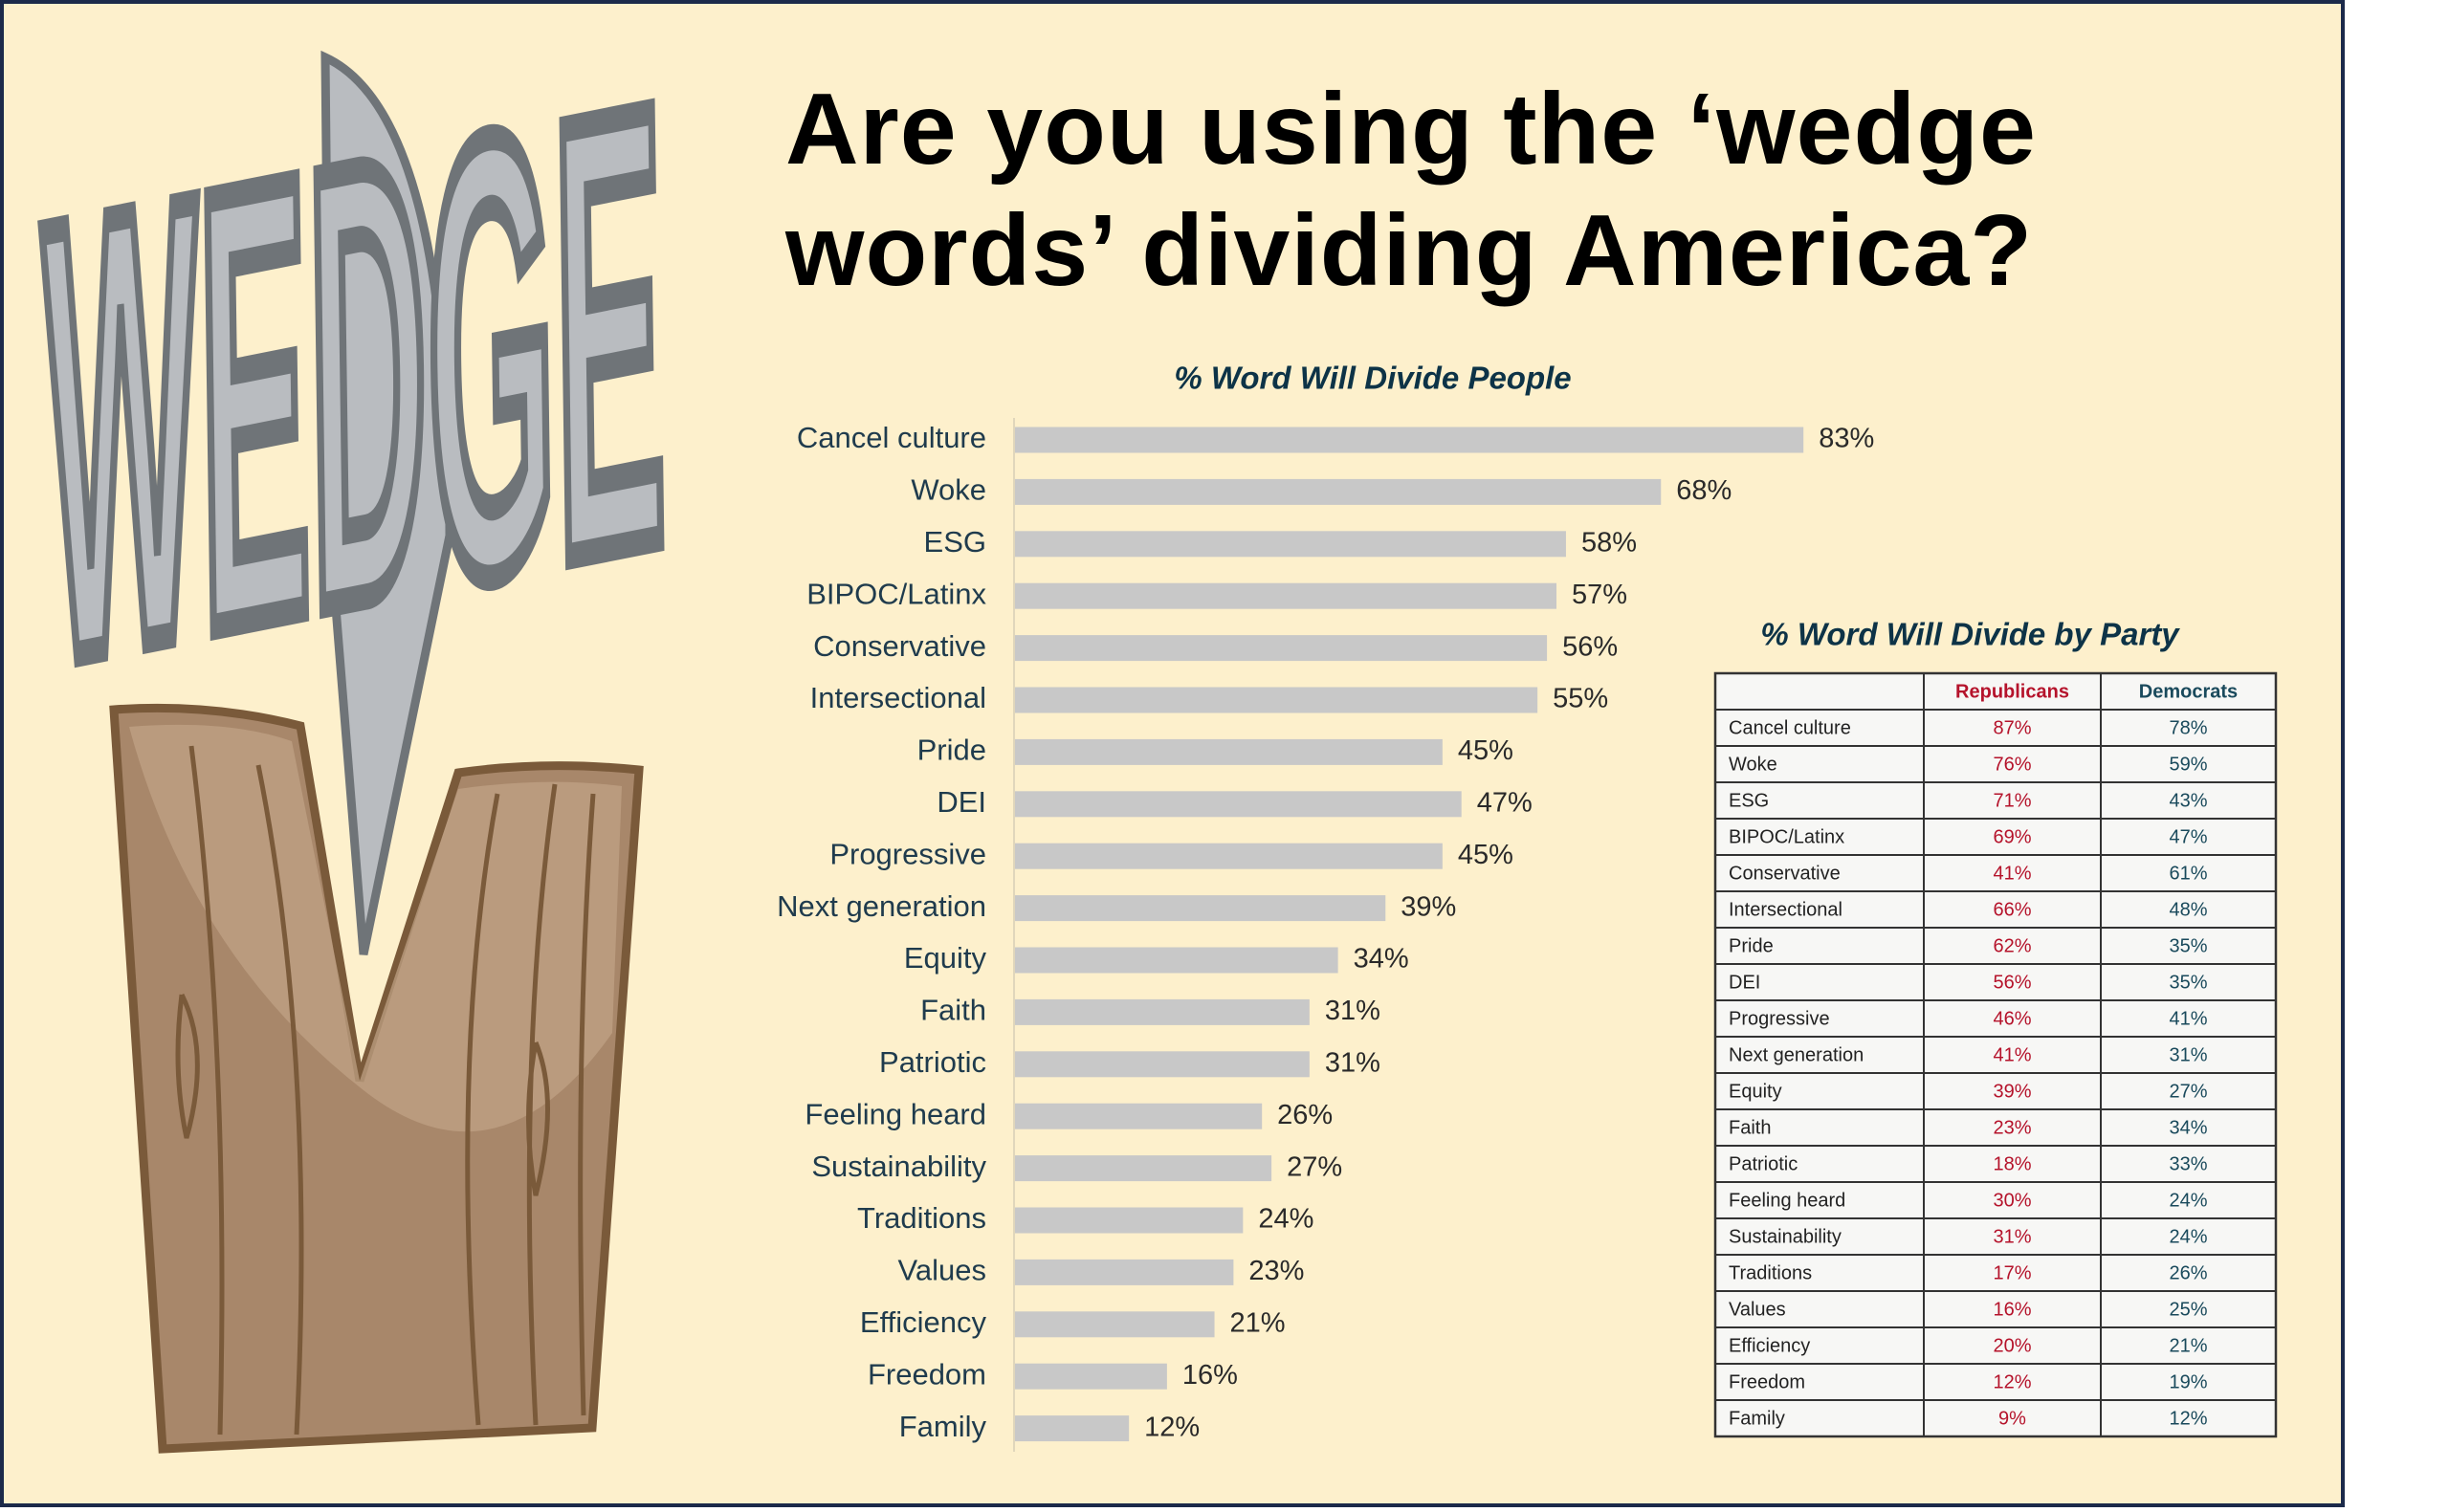 Image resolution: width=2449 pixels, height=1512 pixels. What do you see at coordinates (2012, 1309) in the screenshot?
I see `table-cell: 16%` at bounding box center [2012, 1309].